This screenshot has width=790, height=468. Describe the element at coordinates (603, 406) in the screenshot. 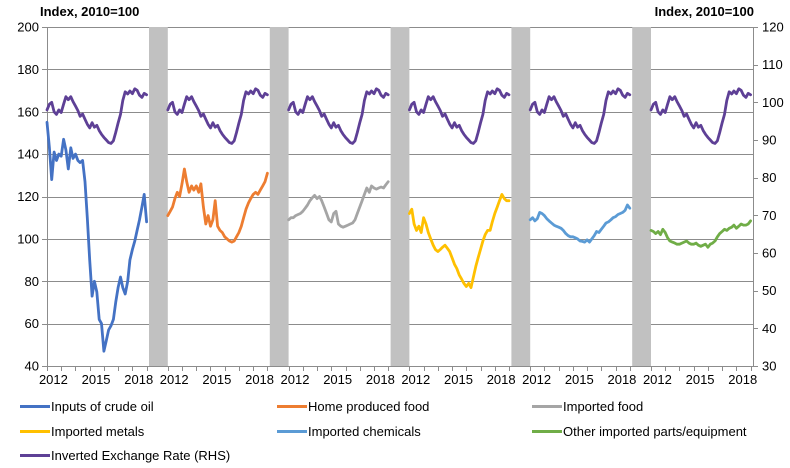

I see `legend-label: Imported food` at that location.